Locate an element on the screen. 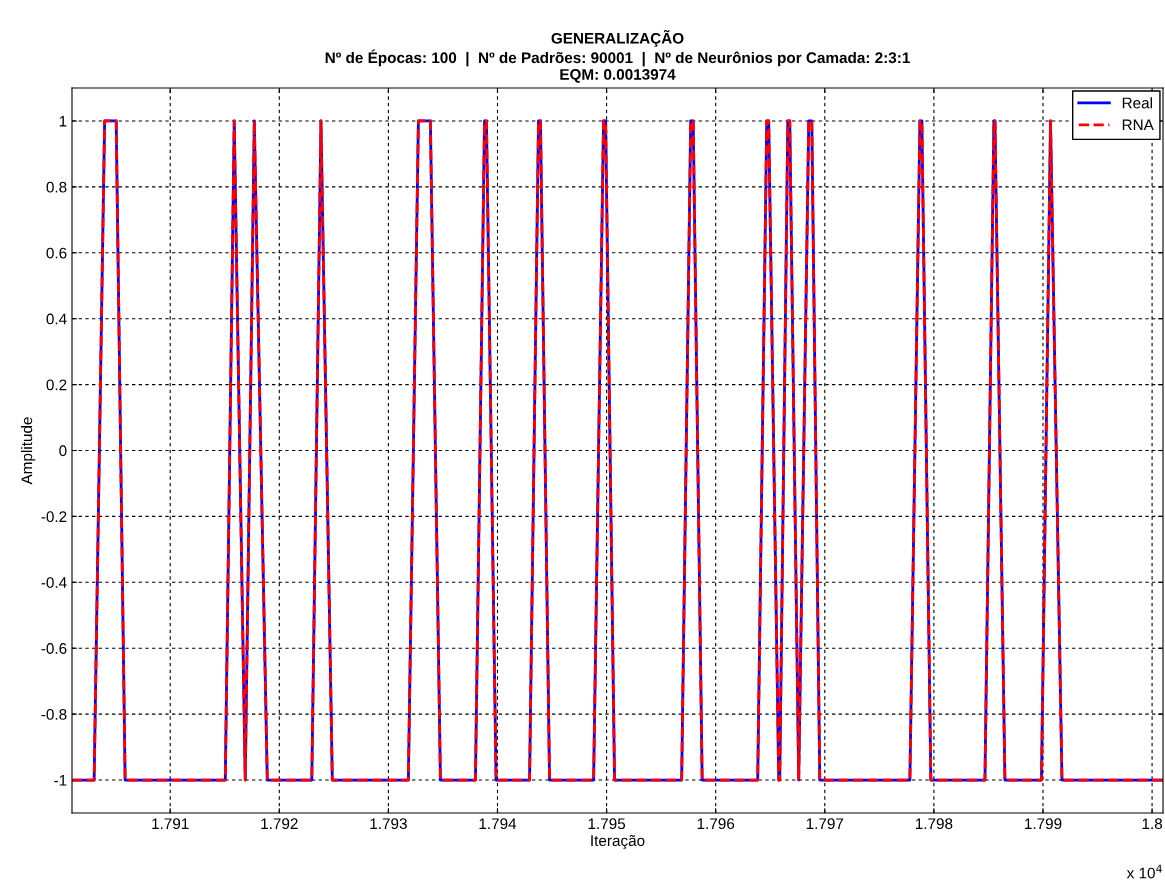 The image size is (1165, 880). chart-title: GENERALIZAÇÃO Nº de Épocas: 100 | Nº de Padrões: 90001 | Nº de Neurônios por Camada: 2:3:1 EQM: 0.0013974 is located at coordinates (617, 56).